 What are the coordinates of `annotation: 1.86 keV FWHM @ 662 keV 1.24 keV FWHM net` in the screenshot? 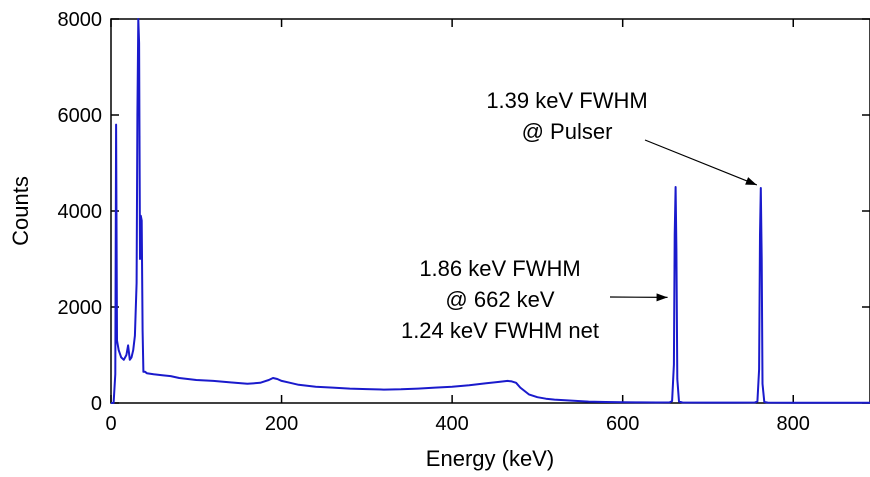 It's located at (534, 299).